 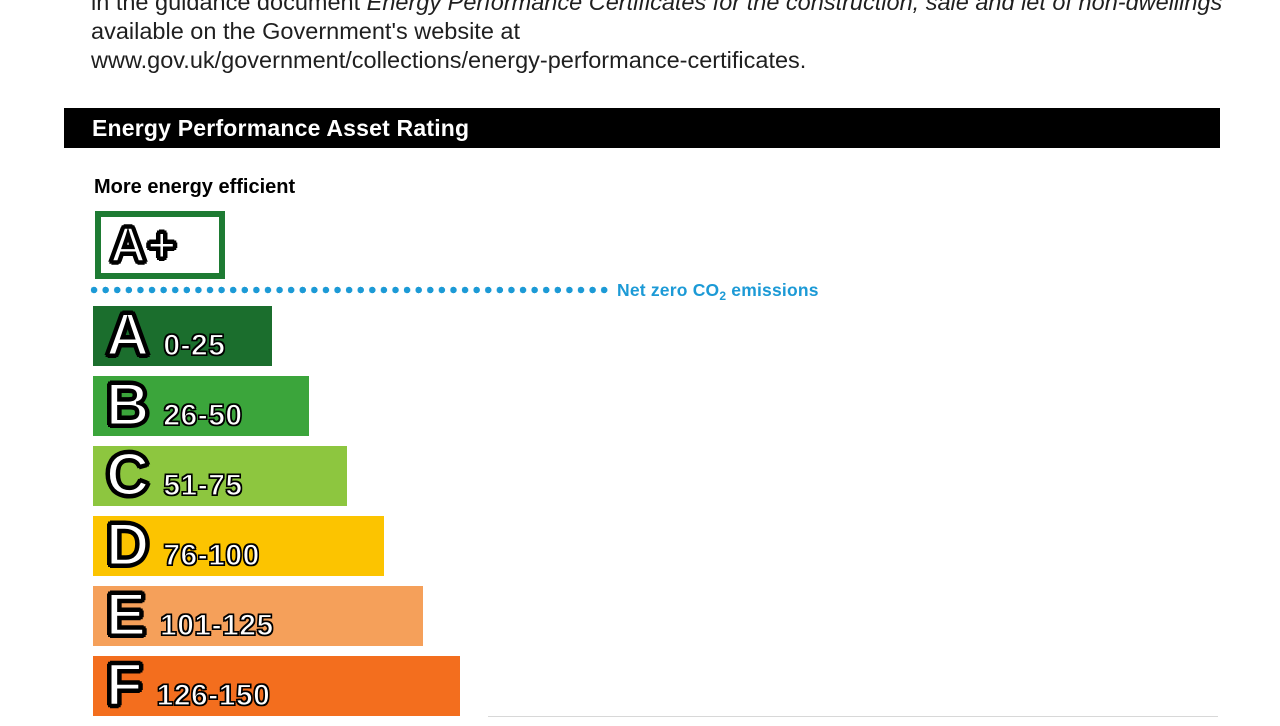 I want to click on rating-band-c: C 51-75, so click(x=220, y=474).